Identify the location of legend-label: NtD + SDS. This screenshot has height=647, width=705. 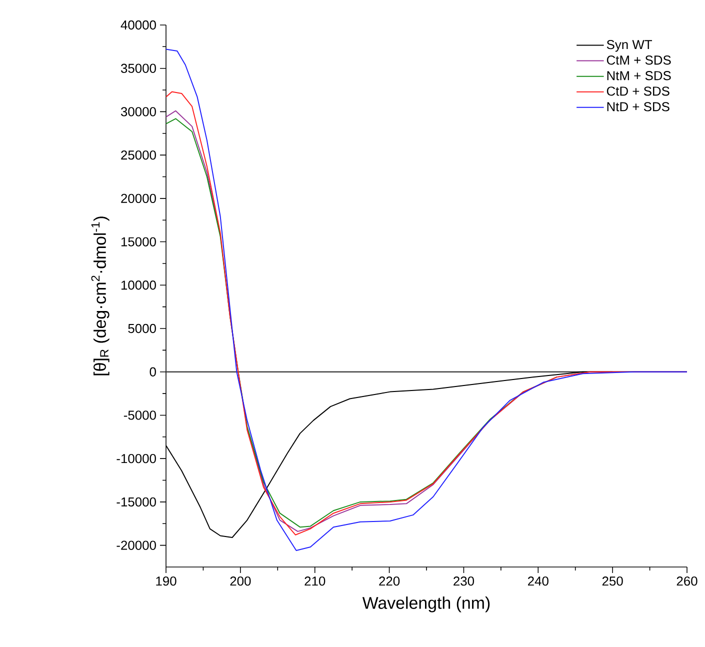
(638, 107).